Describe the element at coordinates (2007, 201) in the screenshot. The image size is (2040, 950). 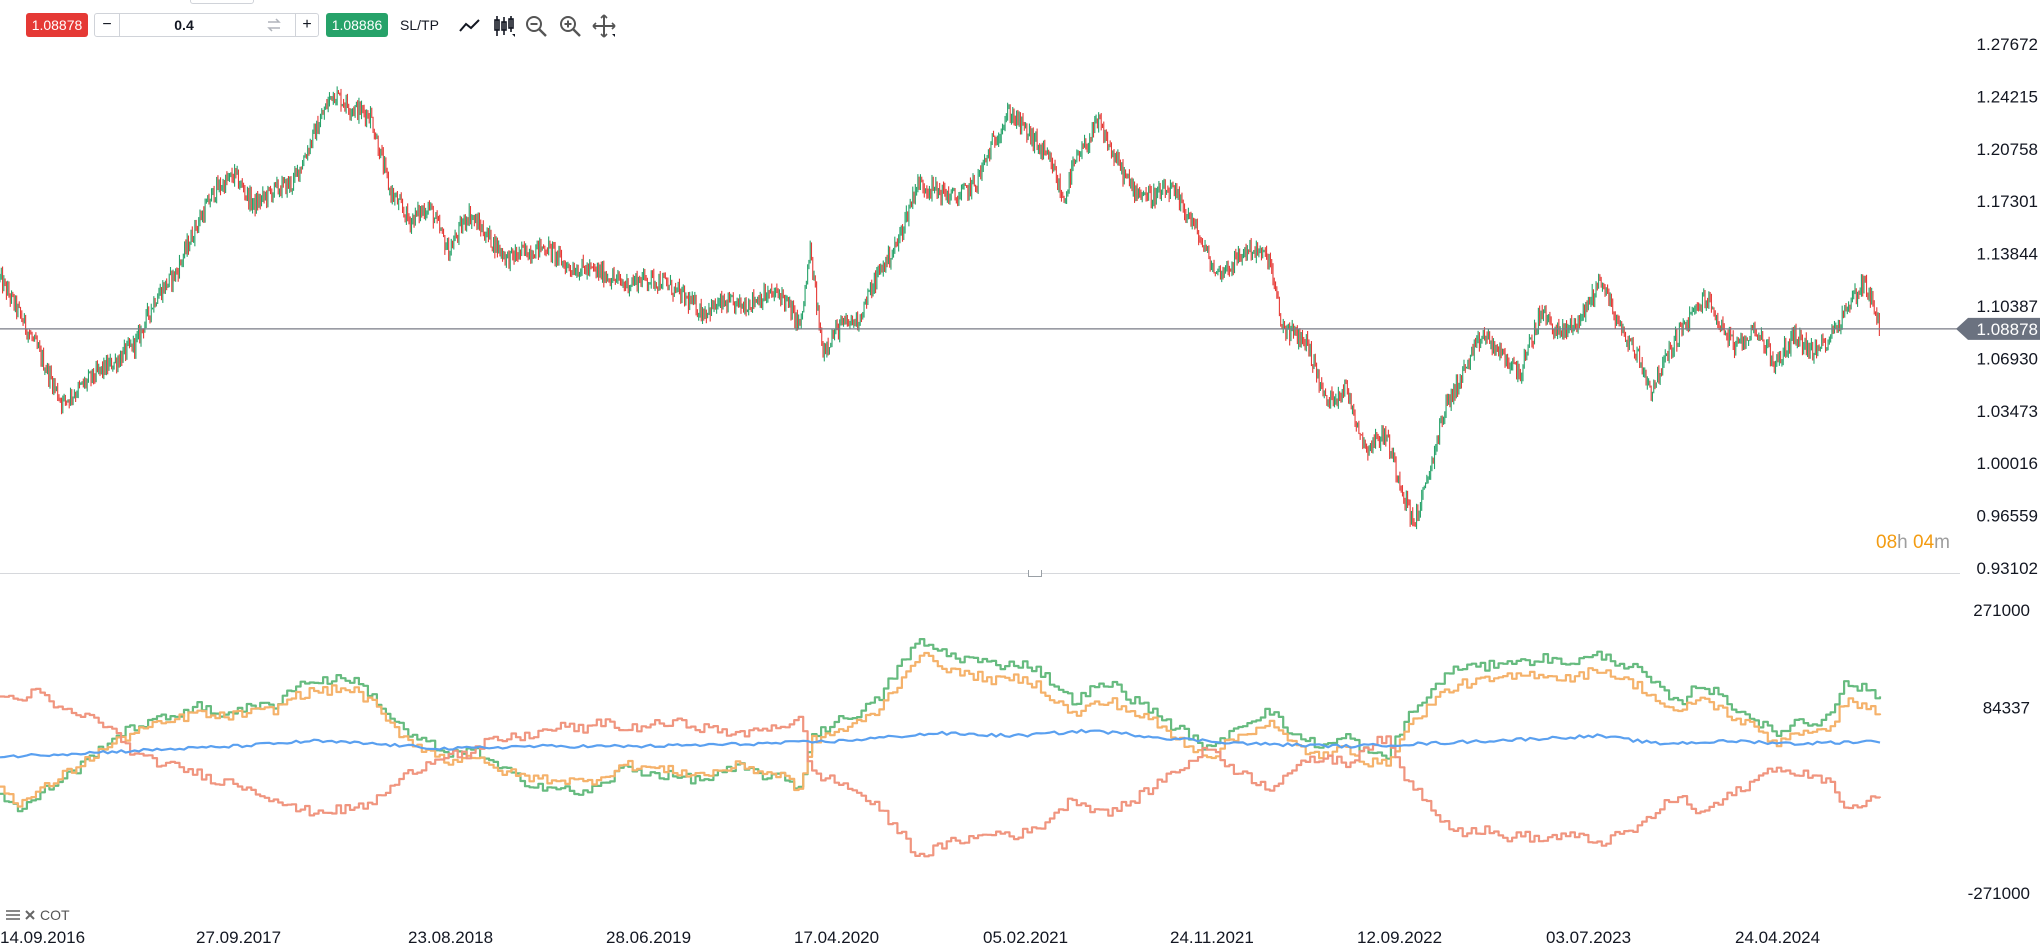
I see `price-axis-tick: 1.17301` at that location.